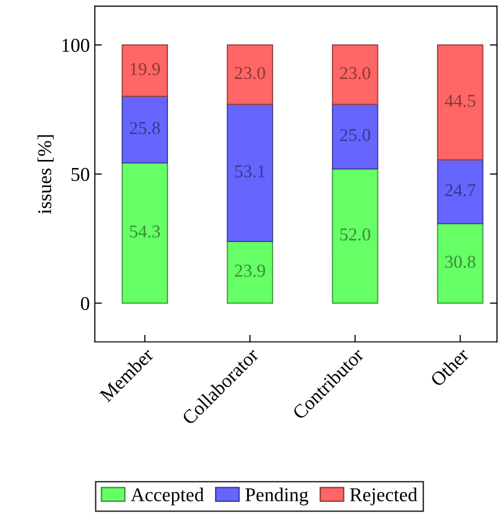 This screenshot has height=518, width=499. I want to click on legend-label: Accepted, so click(167, 497).